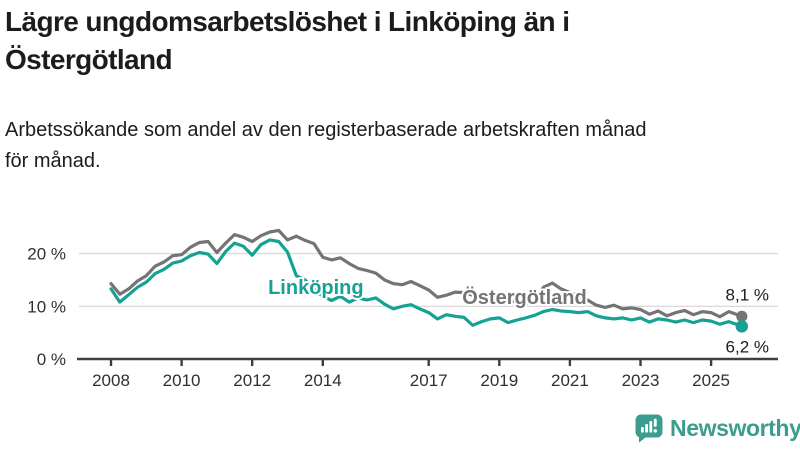 Image resolution: width=800 pixels, height=450 pixels. I want to click on series-end-dot-ostergotland, so click(742, 316).